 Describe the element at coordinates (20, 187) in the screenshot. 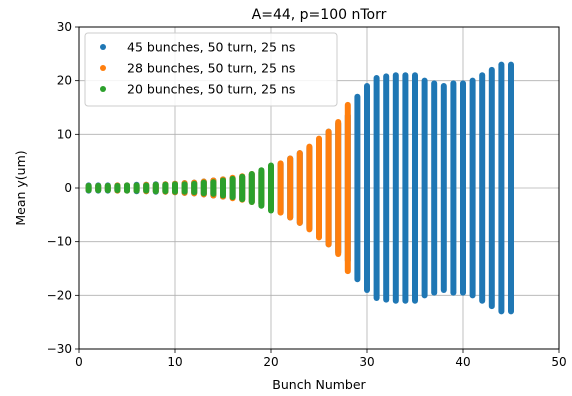

I see `y-axis-label: Mean y(um)` at that location.